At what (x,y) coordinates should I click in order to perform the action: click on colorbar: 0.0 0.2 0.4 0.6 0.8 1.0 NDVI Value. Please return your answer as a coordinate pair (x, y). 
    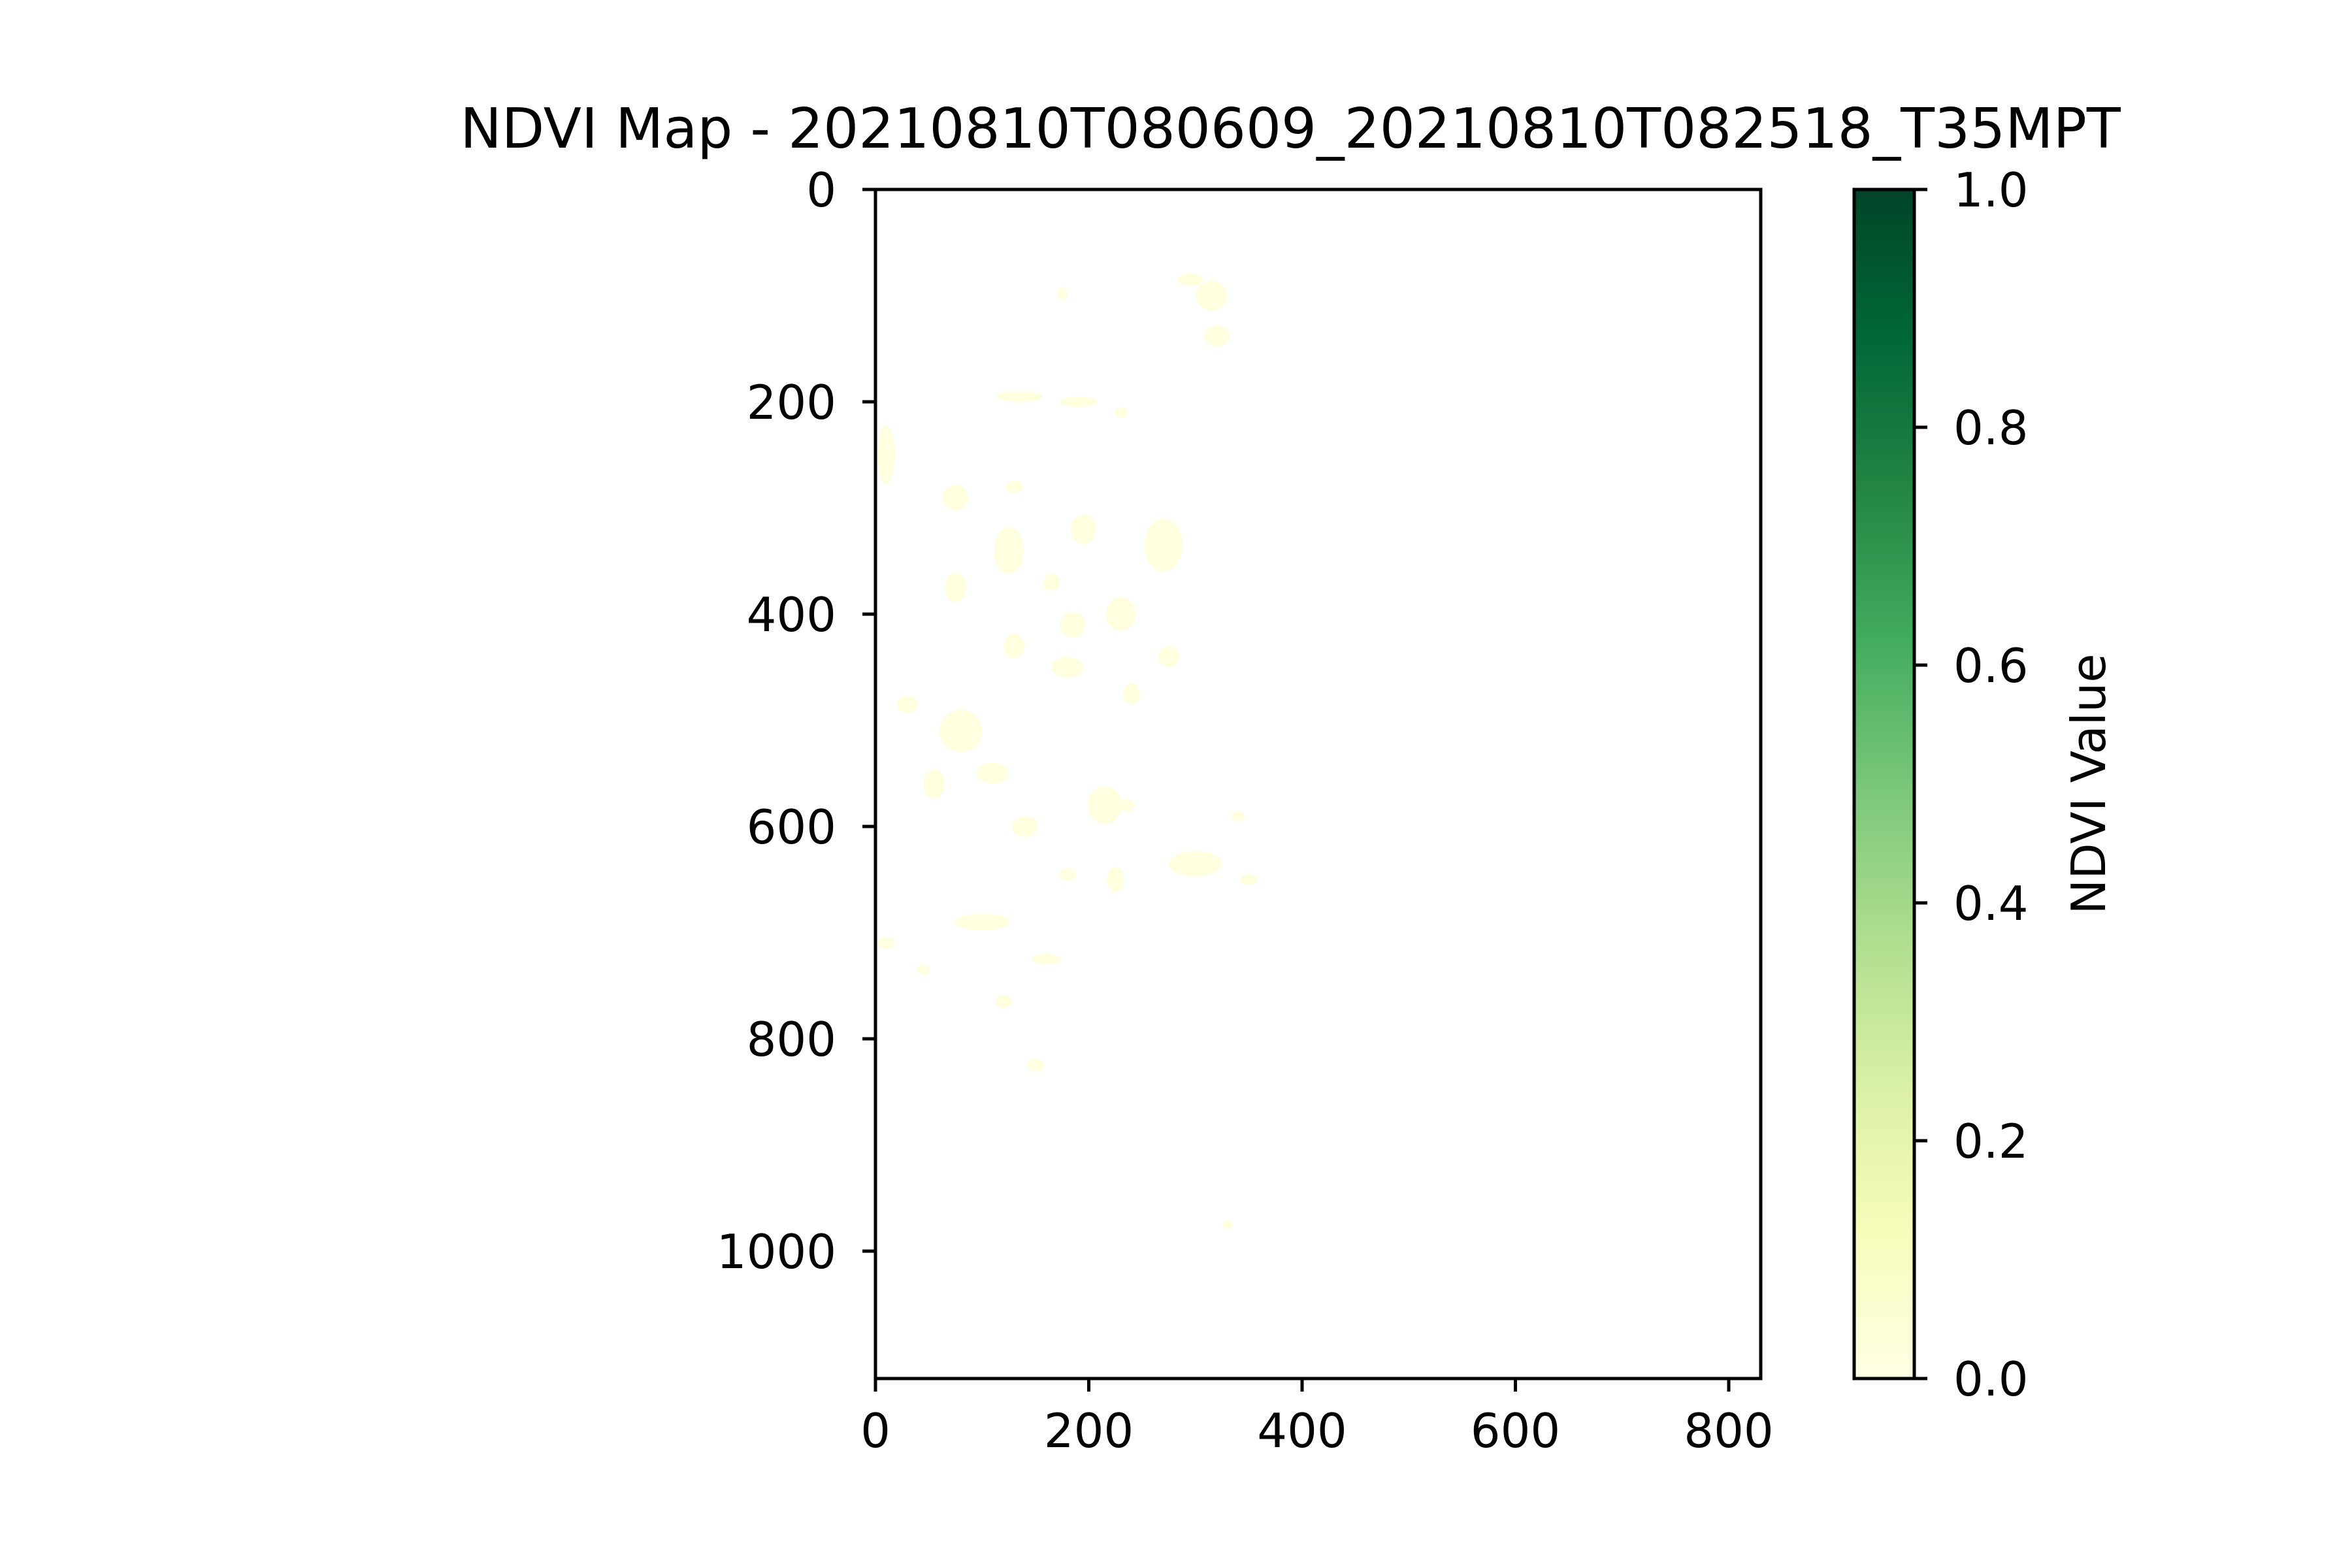
    Looking at the image, I should click on (1984, 785).